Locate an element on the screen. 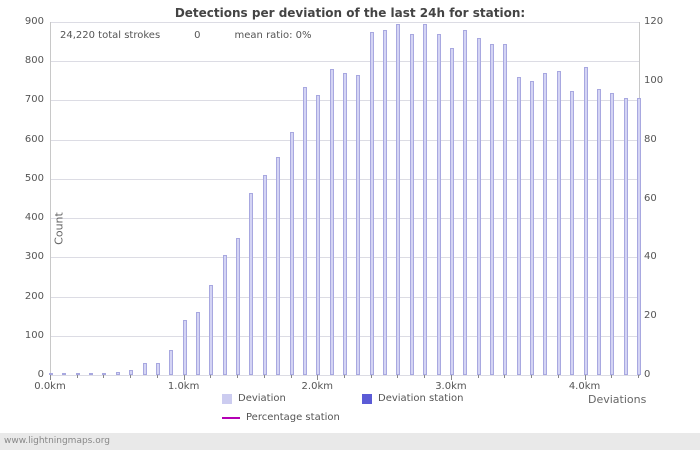 Image resolution: width=700 pixels, height=450 pixels. y-right-tick-label: 120 is located at coordinates (654, 21).